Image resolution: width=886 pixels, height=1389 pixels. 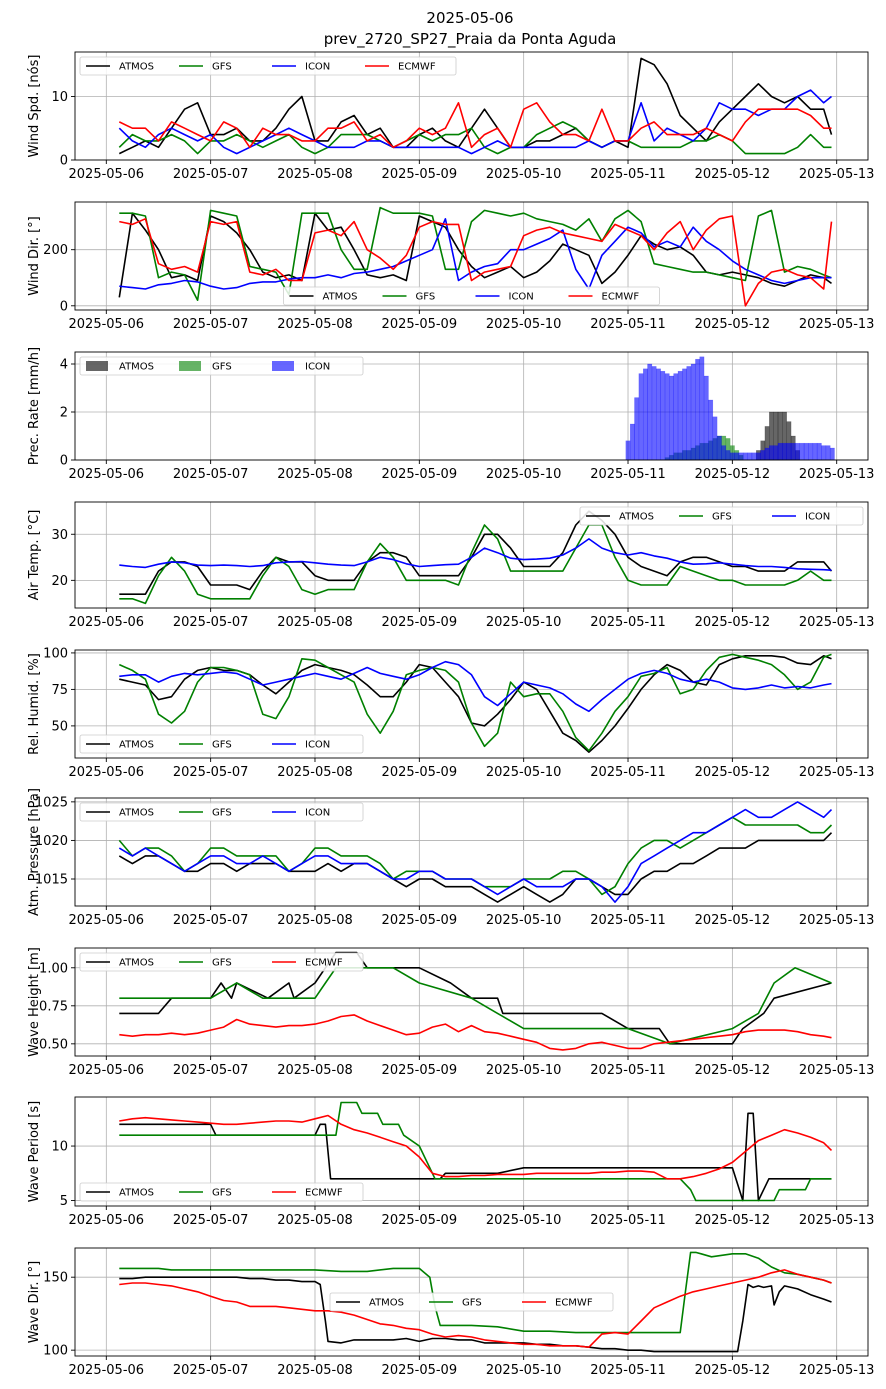 What do you see at coordinates (51, 802) in the screenshot?
I see `y-tick-label: 1025` at bounding box center [51, 802].